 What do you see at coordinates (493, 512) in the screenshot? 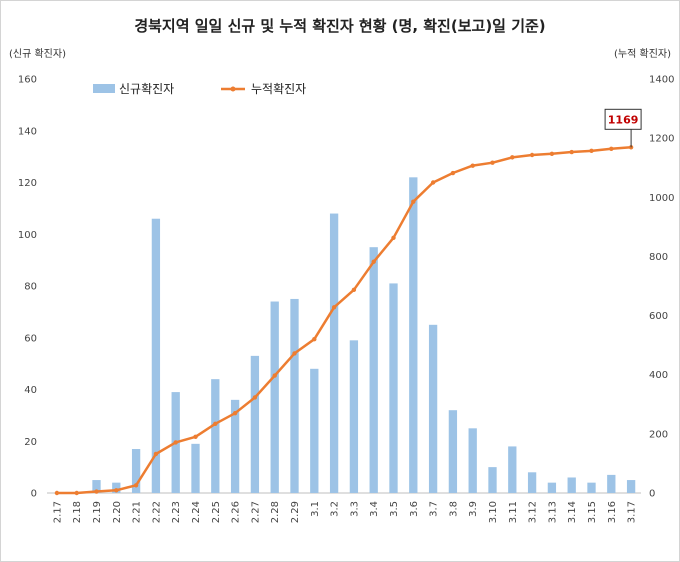
I see `x-tick-label: 3.10` at bounding box center [493, 512].